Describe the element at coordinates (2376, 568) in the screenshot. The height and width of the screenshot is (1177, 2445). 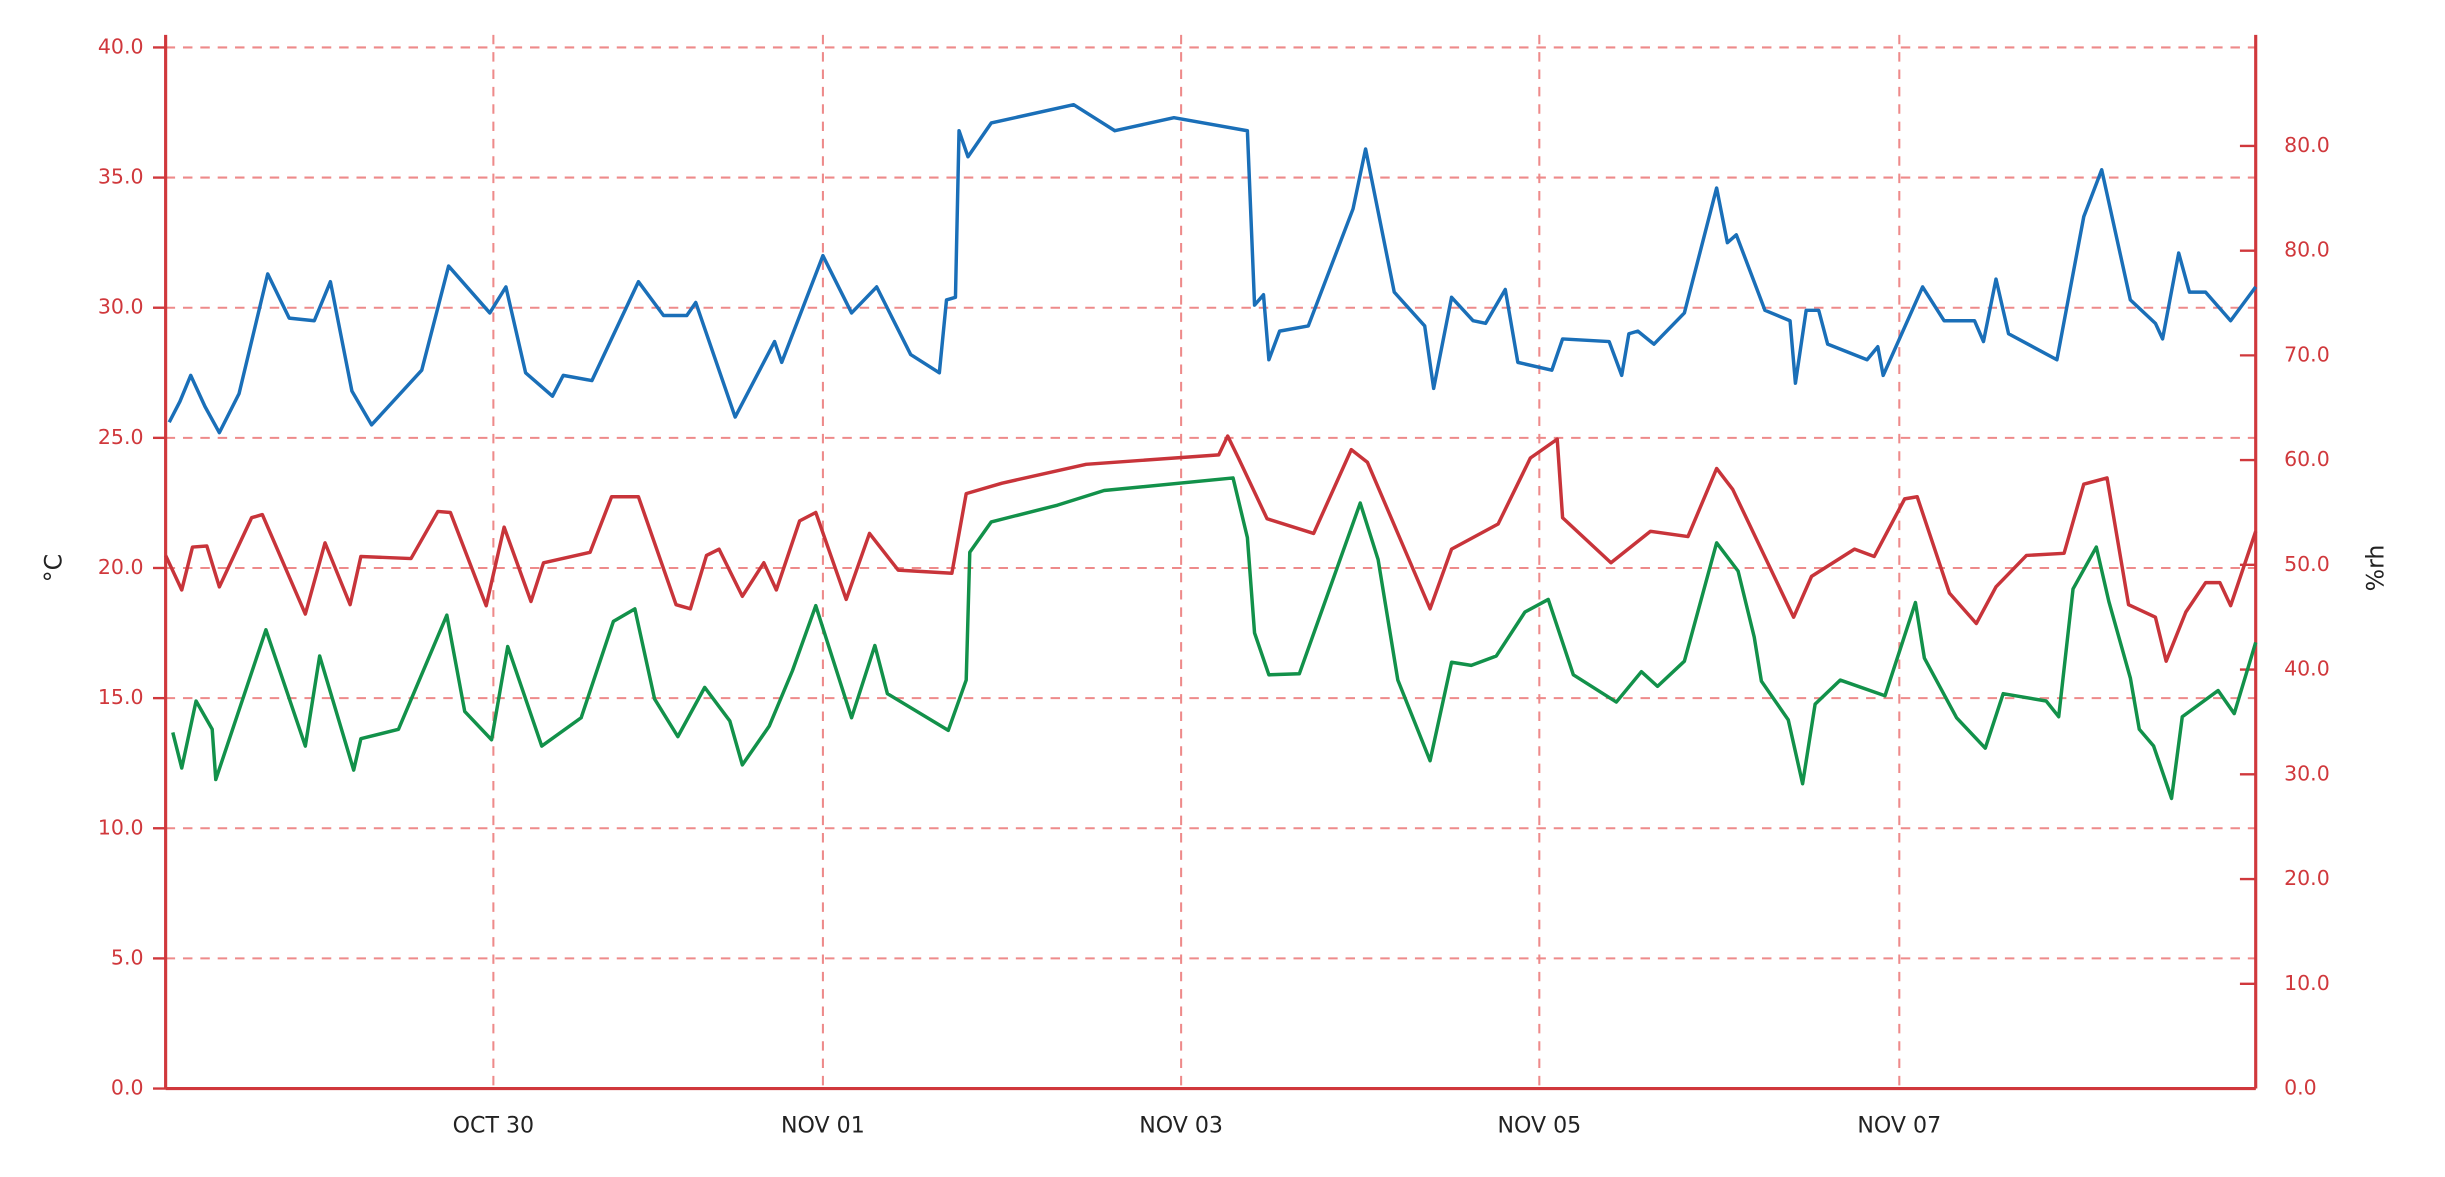
I see `y2-axis-label: %rh` at that location.